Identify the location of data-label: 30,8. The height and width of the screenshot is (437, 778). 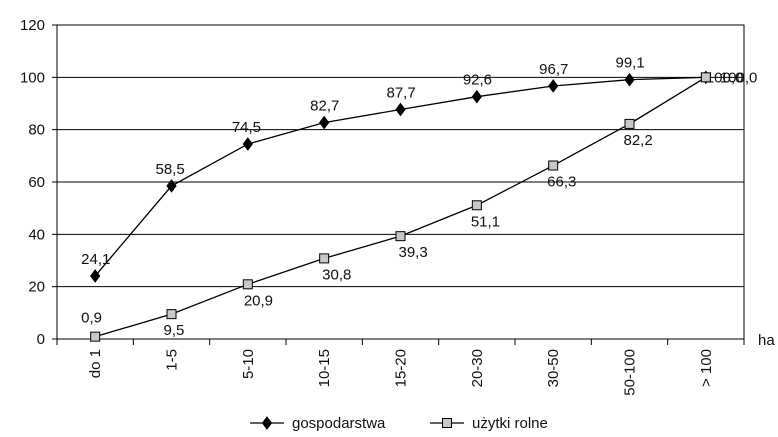
(336, 274).